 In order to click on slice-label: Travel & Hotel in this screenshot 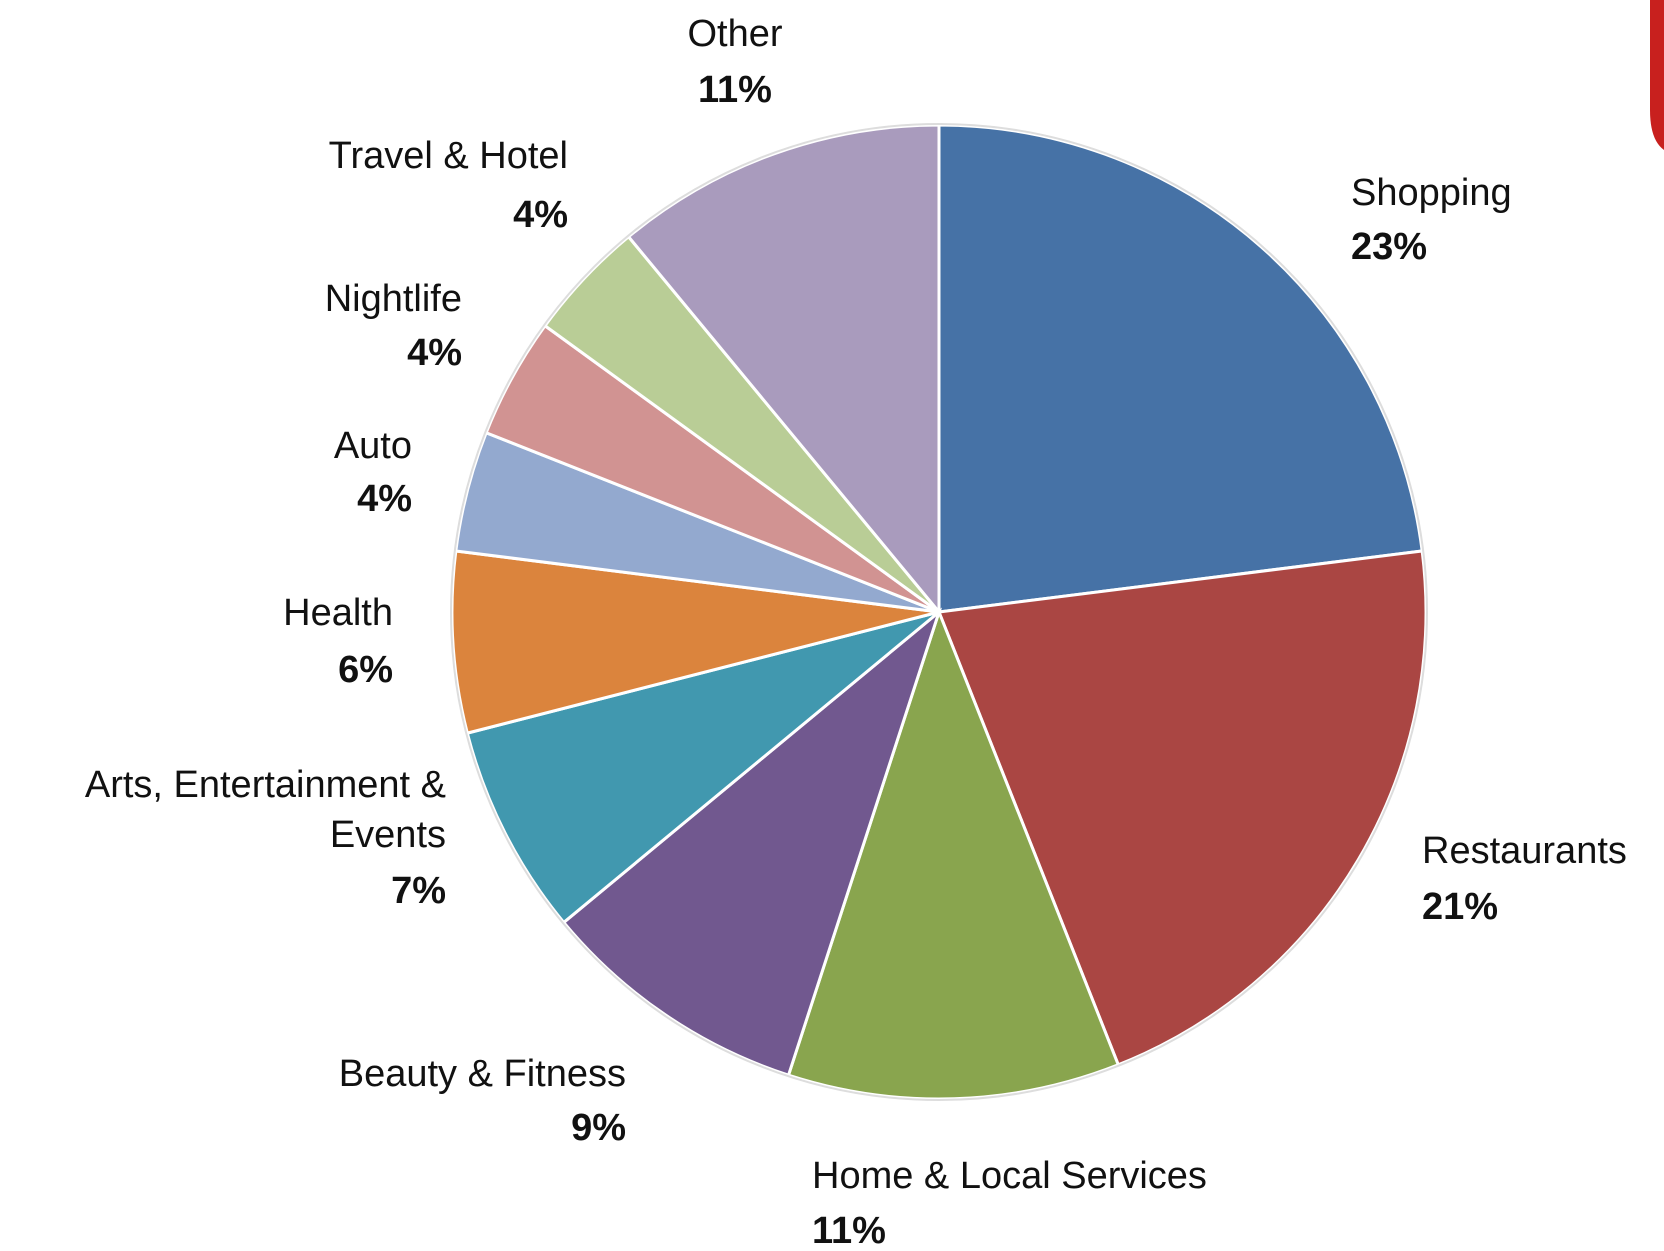, I will do `click(448, 156)`.